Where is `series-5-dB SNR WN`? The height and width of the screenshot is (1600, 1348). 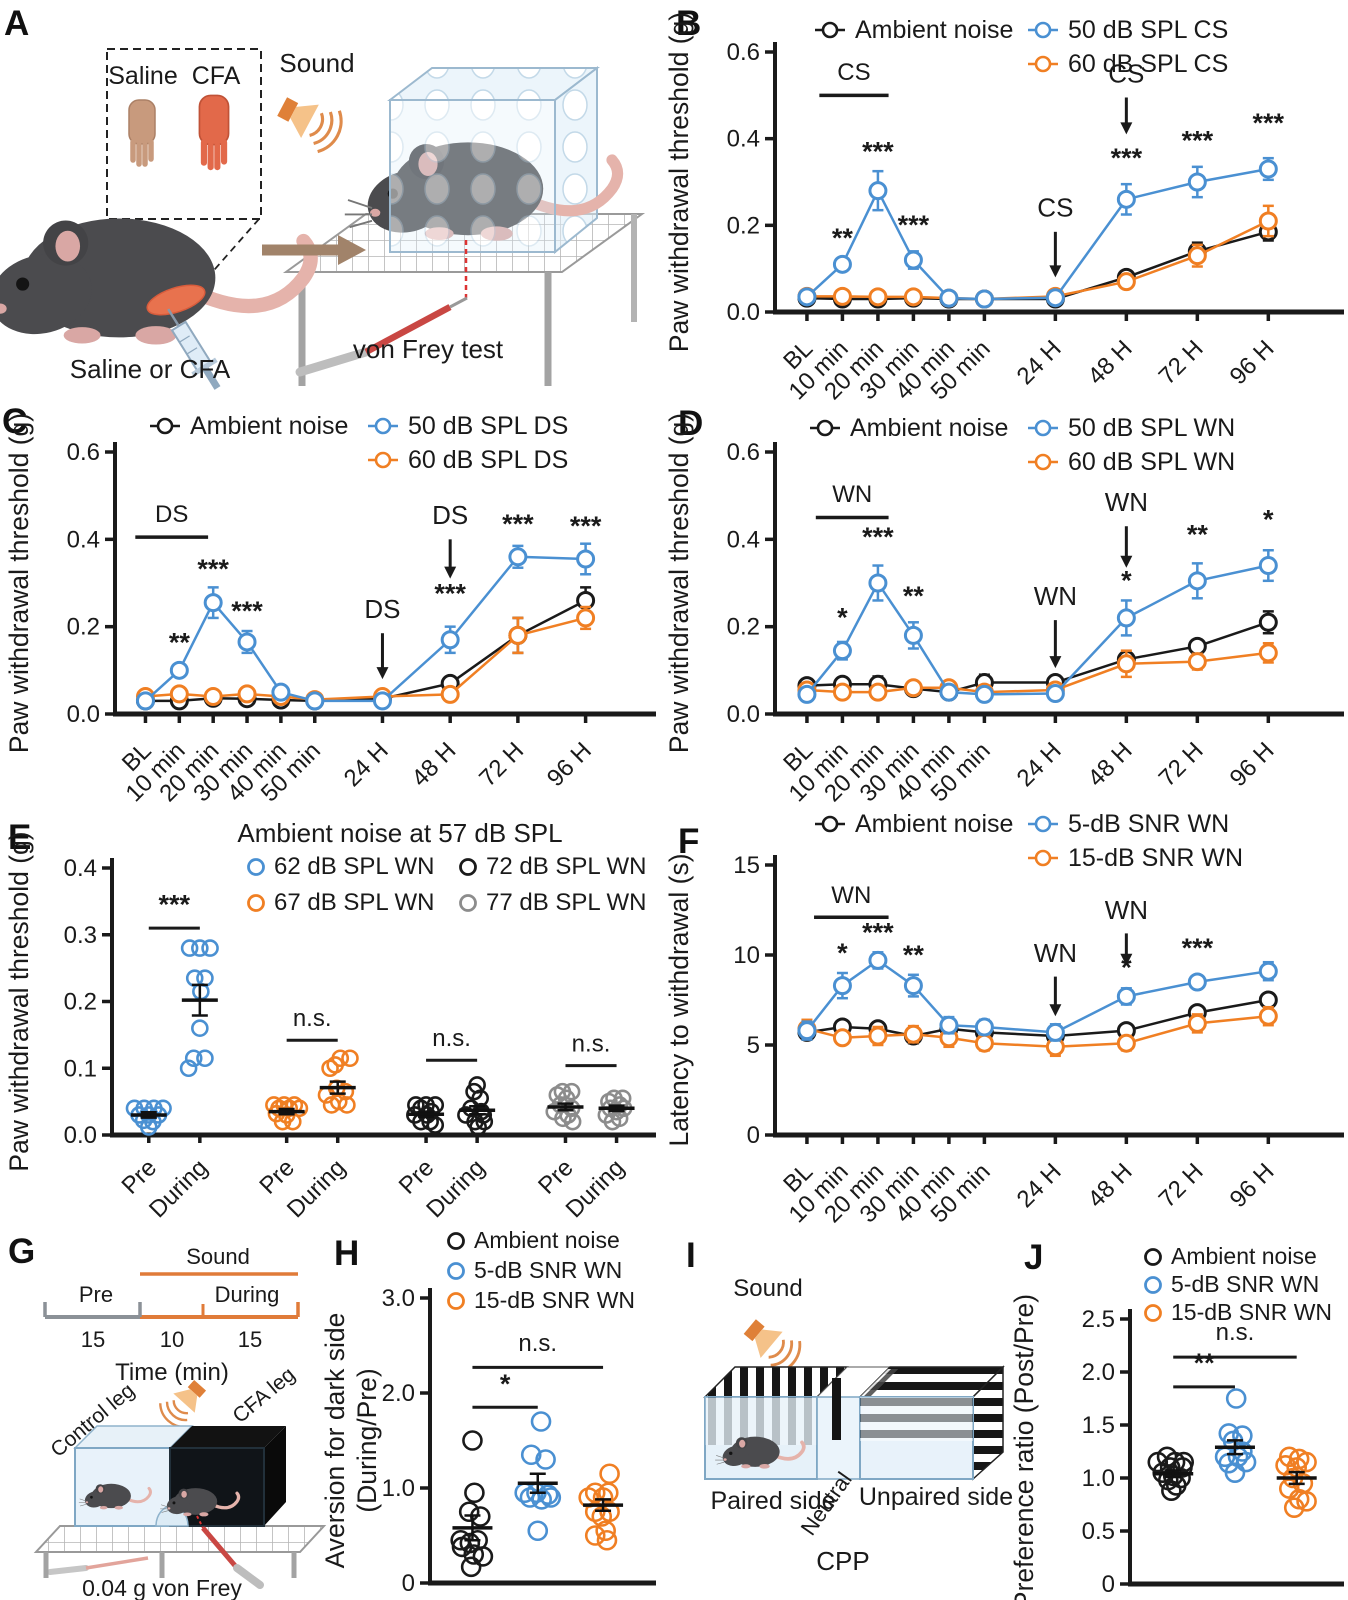 series-5-dB SNR WN is located at coordinates (1037, 996).